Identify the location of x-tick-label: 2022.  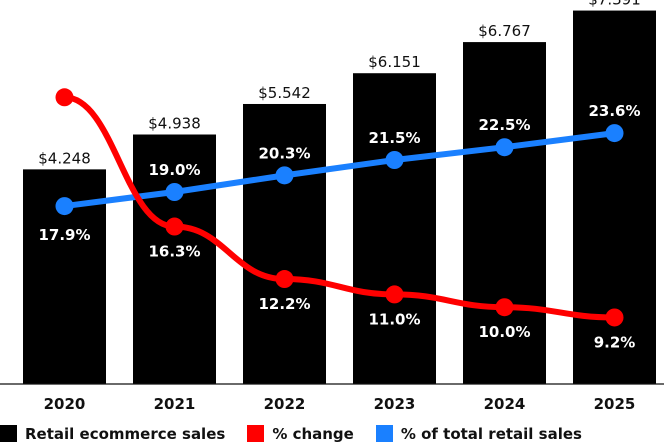
(285, 404).